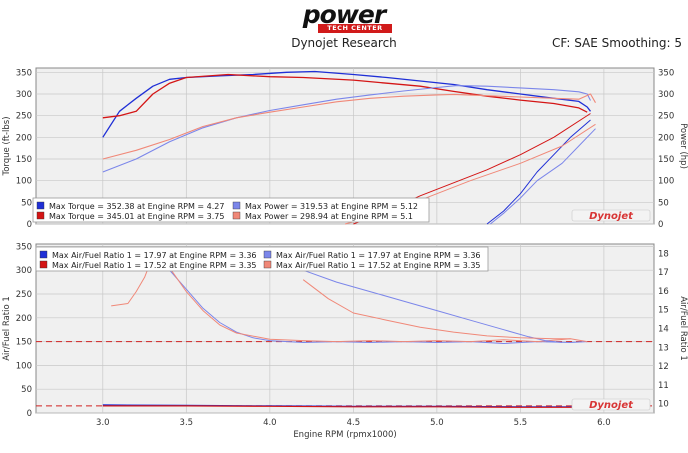 The image size is (688, 453). What do you see at coordinates (331, 206) in the screenshot?
I see `legend-entry: Max Power = 319.53 at Engine RPM = 5.12` at bounding box center [331, 206].